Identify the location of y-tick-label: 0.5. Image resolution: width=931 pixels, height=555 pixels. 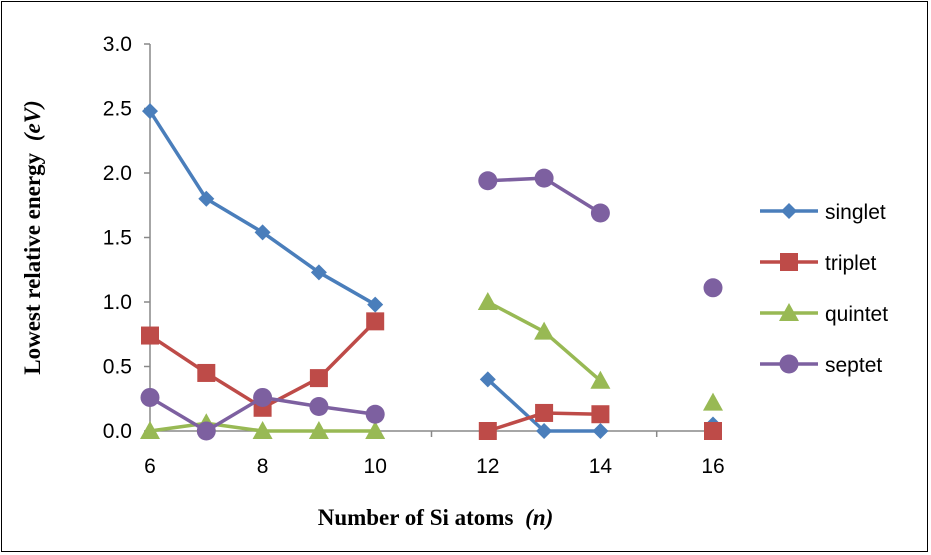
(117, 367).